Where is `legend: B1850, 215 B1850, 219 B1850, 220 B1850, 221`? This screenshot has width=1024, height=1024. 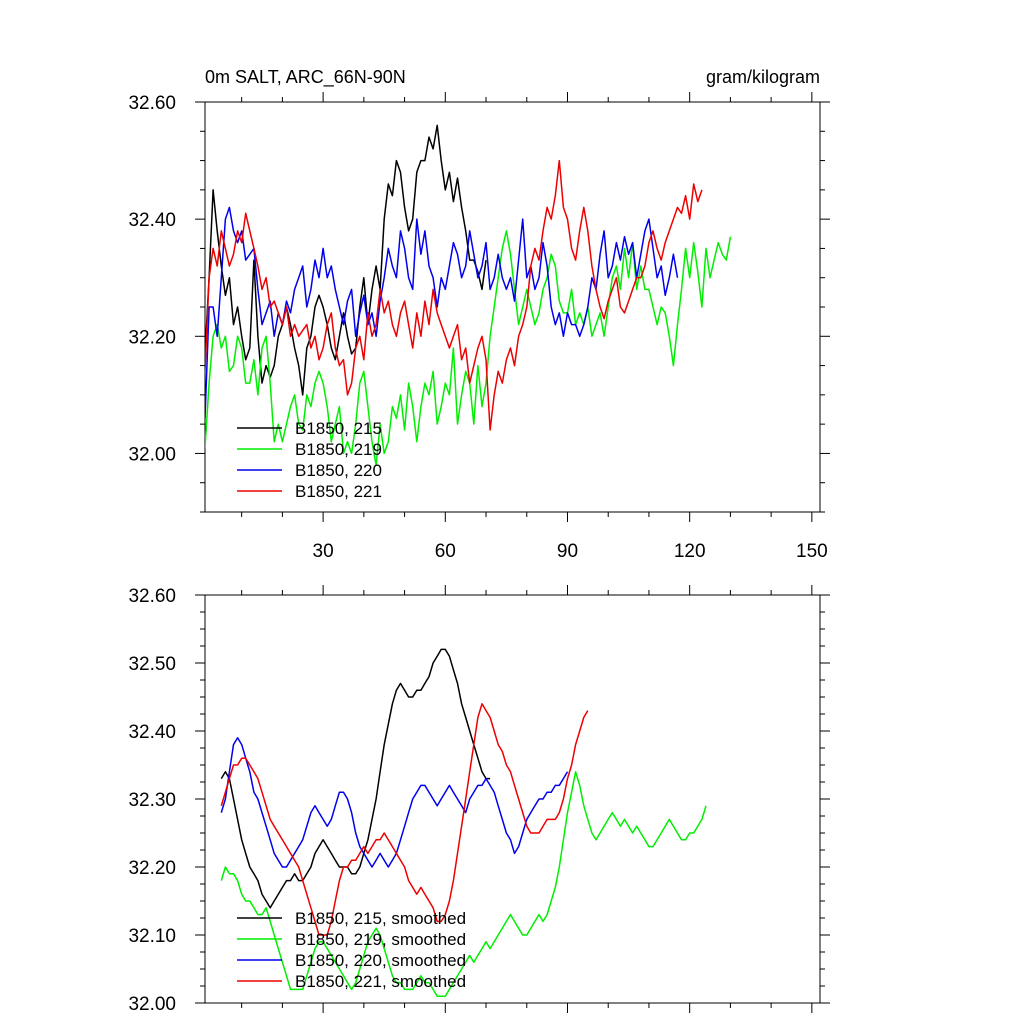 legend: B1850, 215 B1850, 219 B1850, 220 B1850, 221 is located at coordinates (309, 460).